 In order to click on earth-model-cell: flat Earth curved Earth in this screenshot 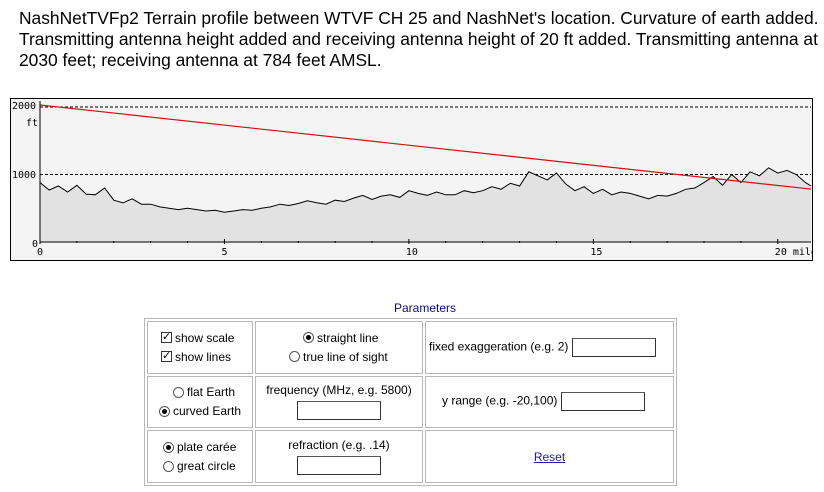, I will do `click(200, 402)`.